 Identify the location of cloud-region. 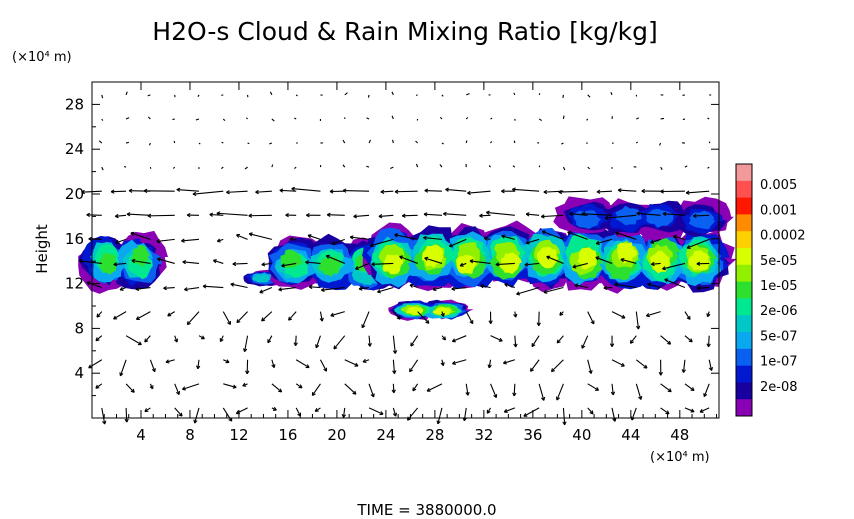
(431, 310).